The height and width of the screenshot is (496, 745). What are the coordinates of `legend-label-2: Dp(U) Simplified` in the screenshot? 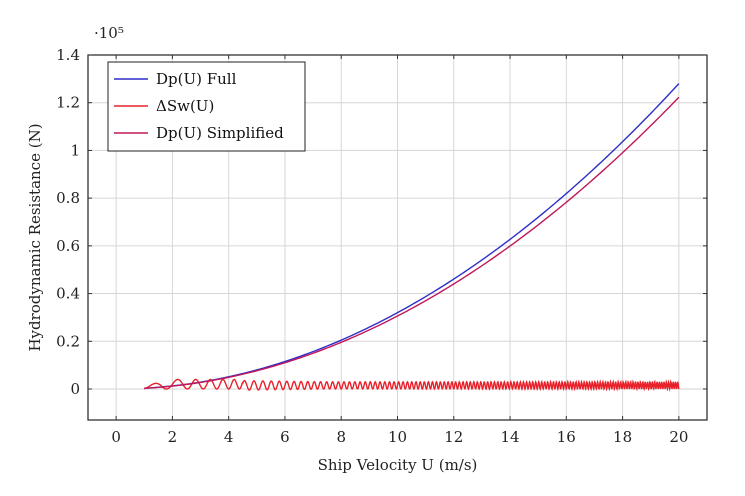 It's located at (220, 133).